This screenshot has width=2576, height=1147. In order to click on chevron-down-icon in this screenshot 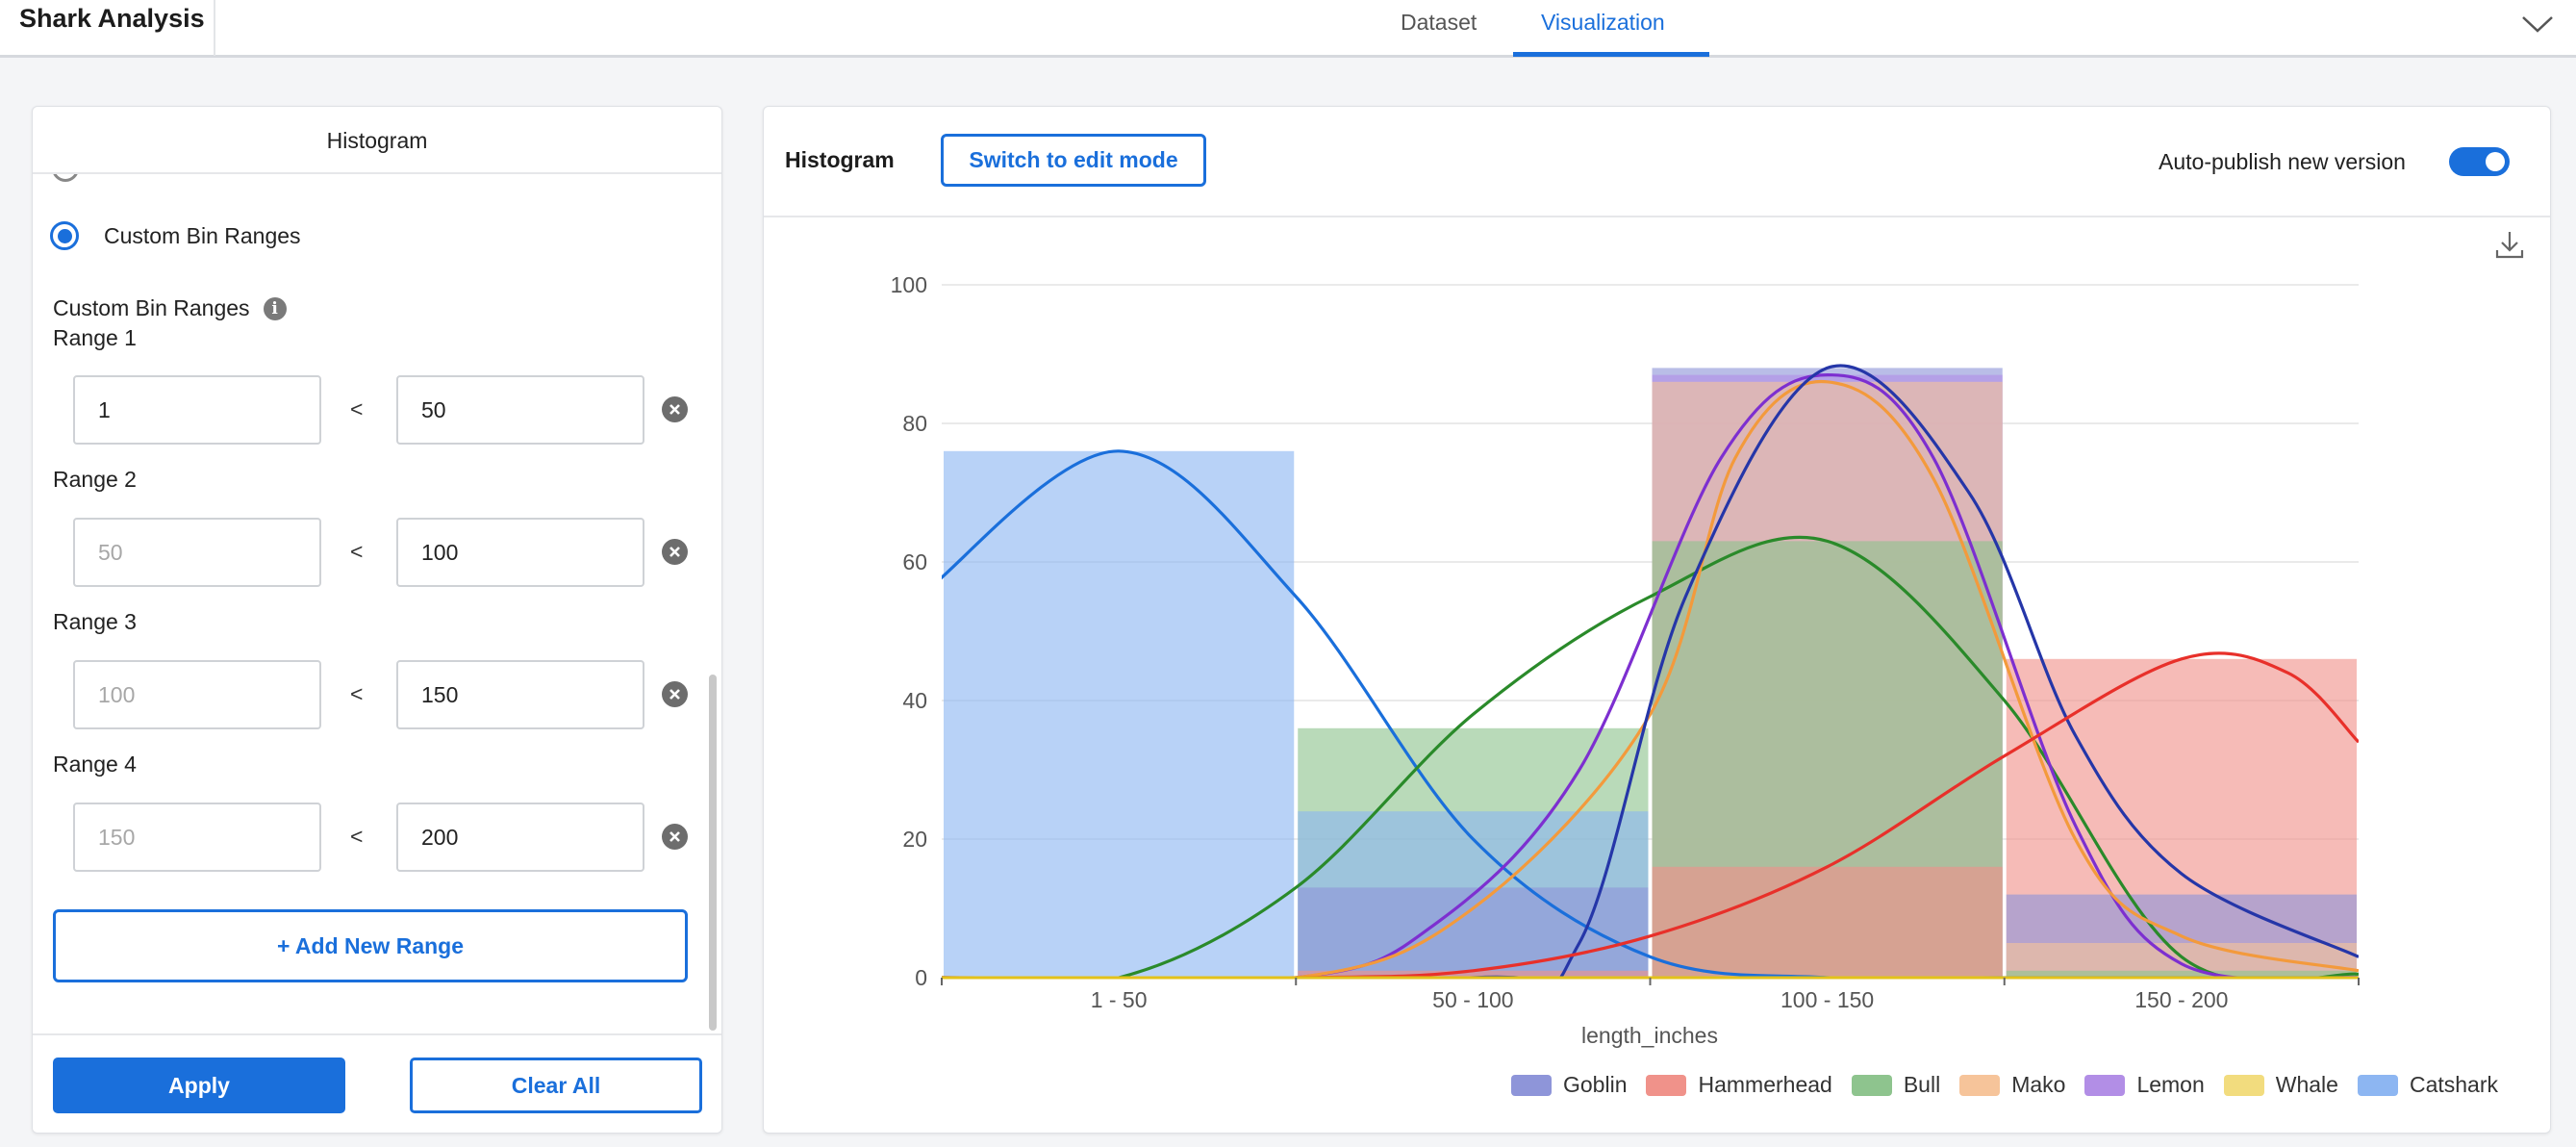, I will do `click(2537, 24)`.